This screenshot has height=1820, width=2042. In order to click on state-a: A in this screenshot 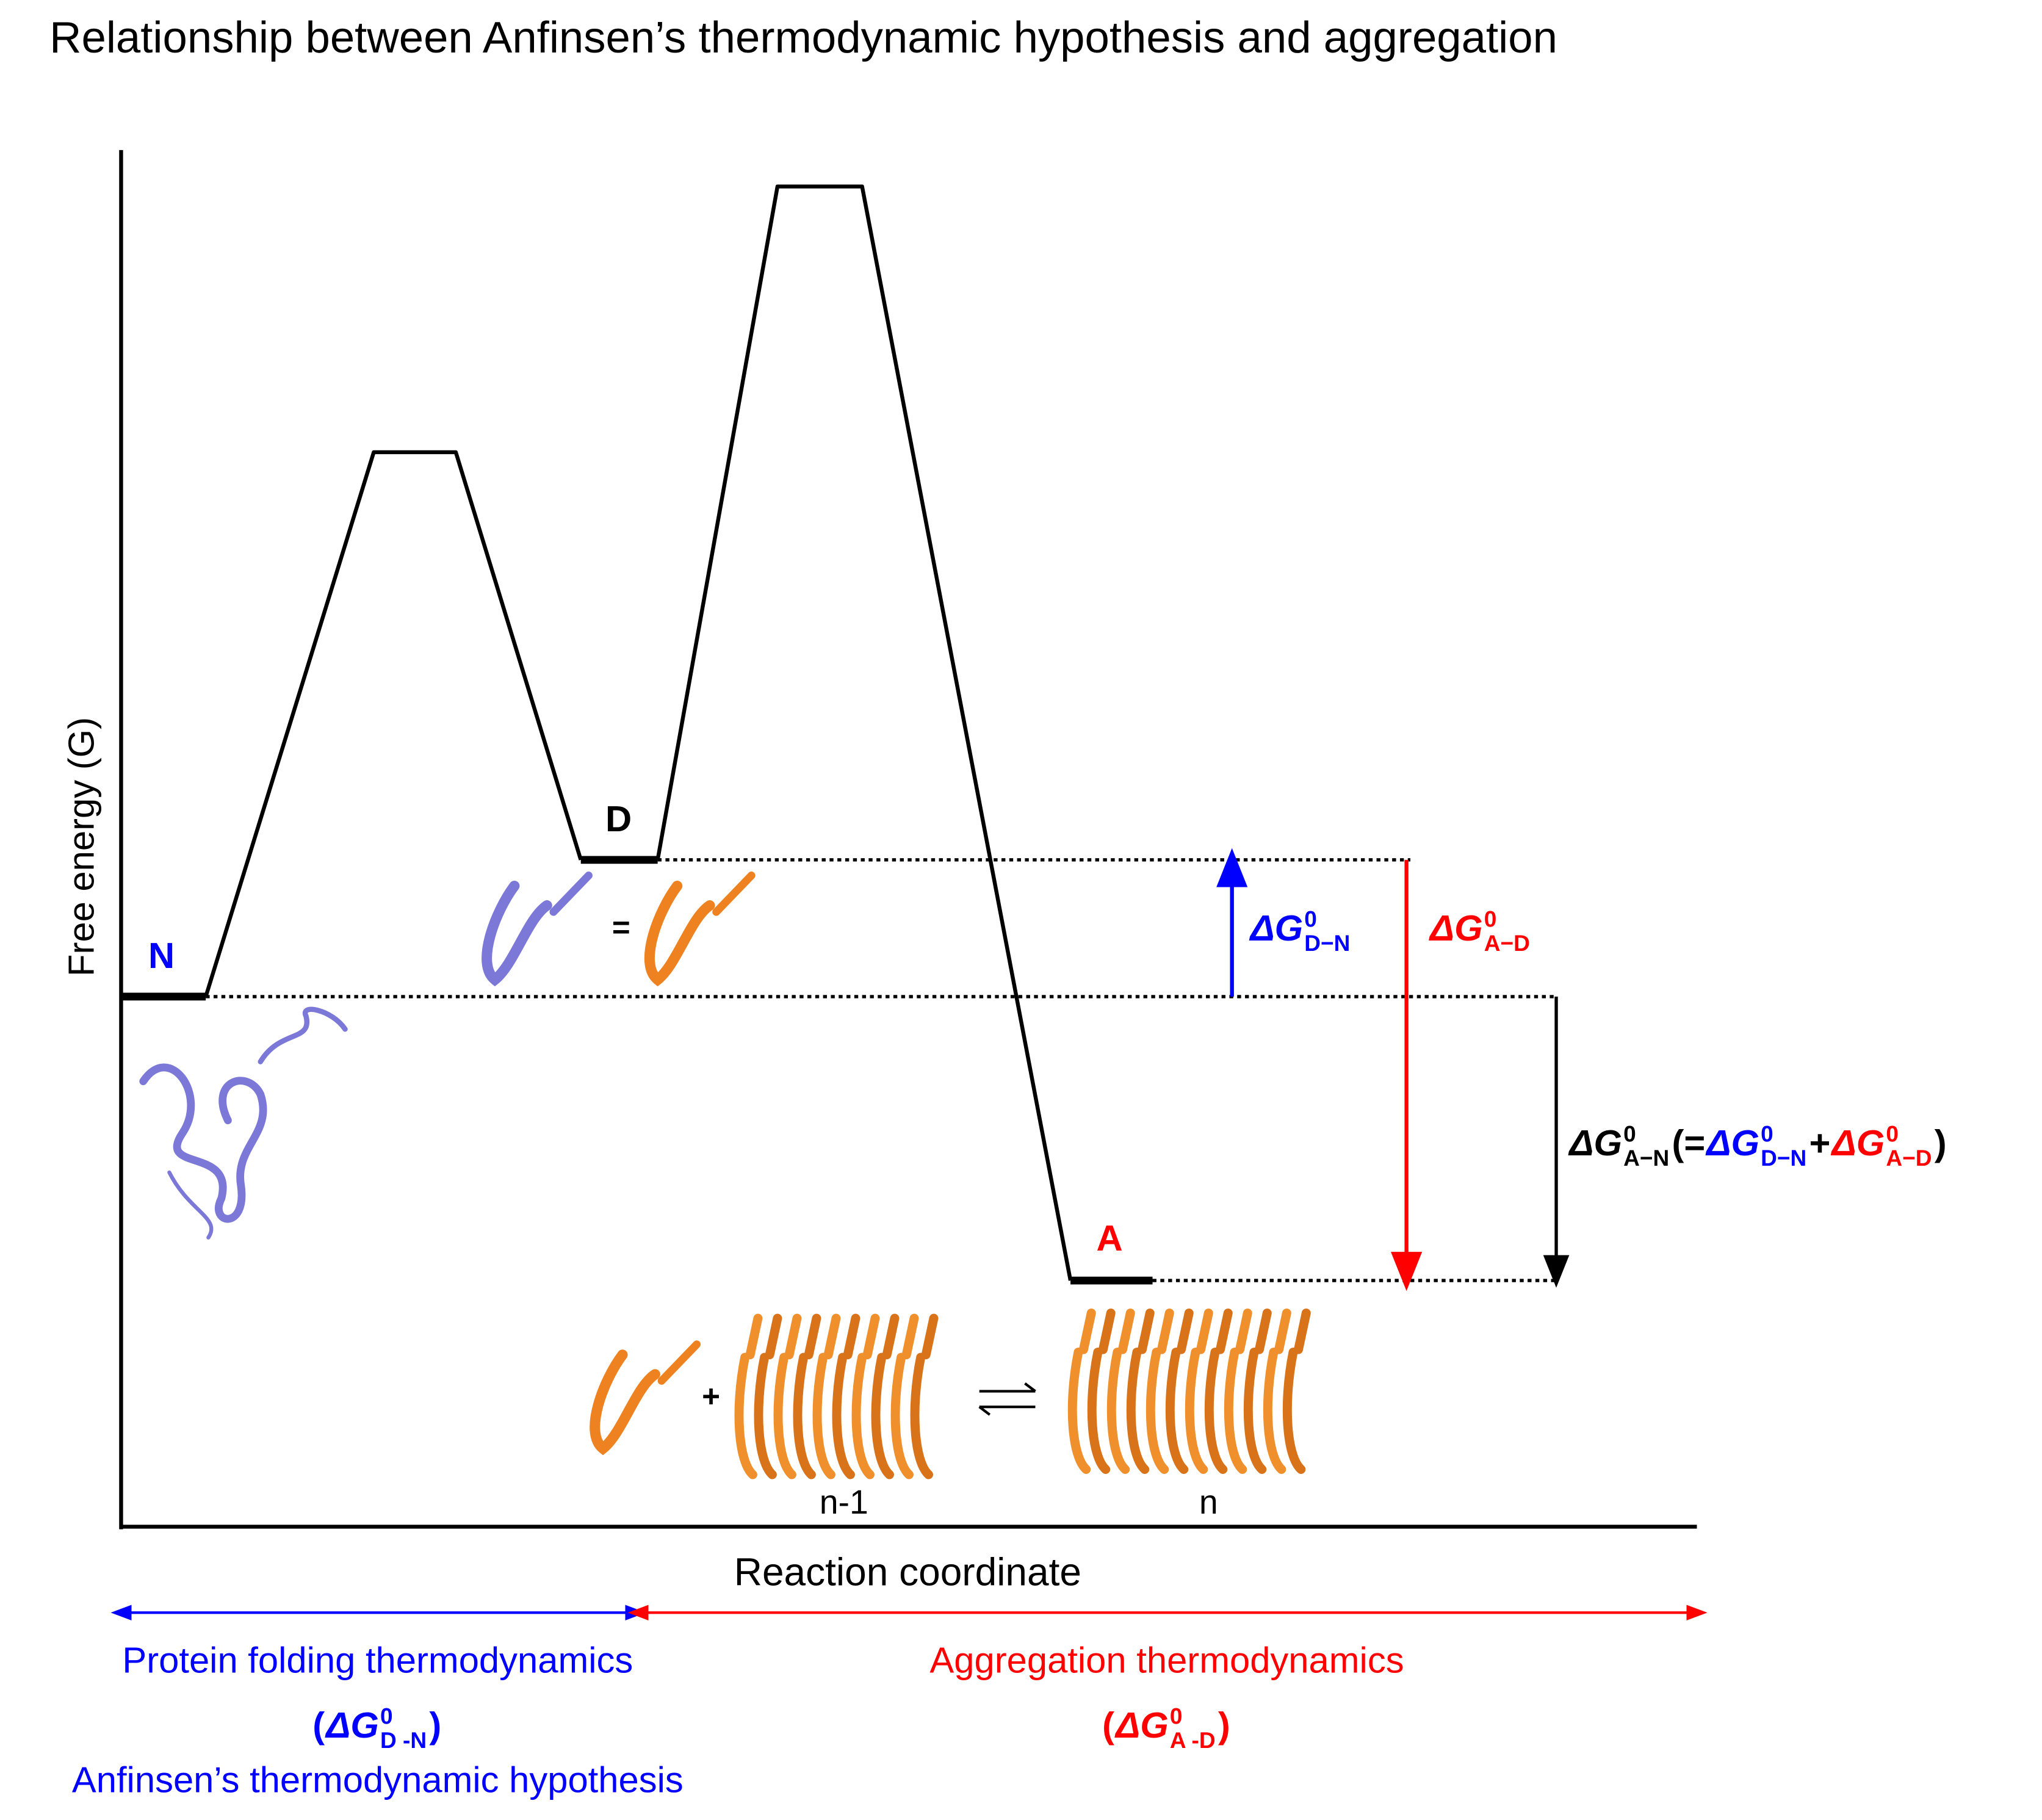, I will do `click(1110, 1238)`.